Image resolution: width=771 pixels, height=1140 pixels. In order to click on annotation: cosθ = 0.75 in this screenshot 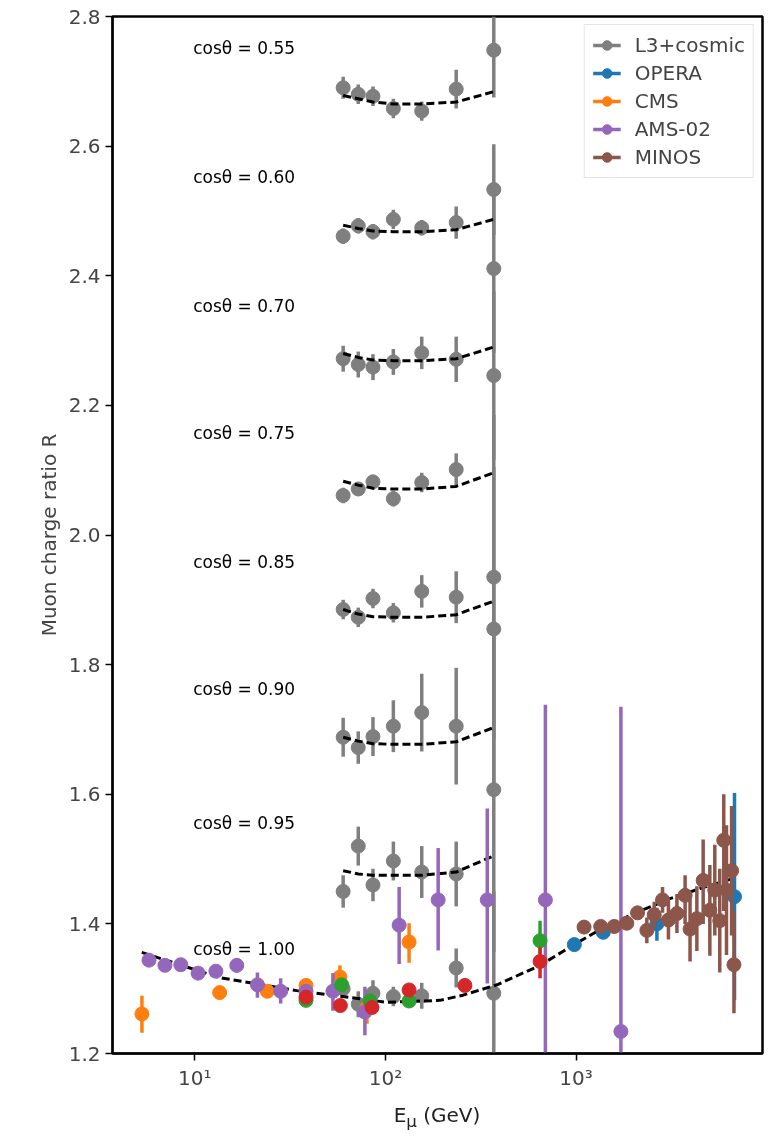, I will do `click(244, 433)`.